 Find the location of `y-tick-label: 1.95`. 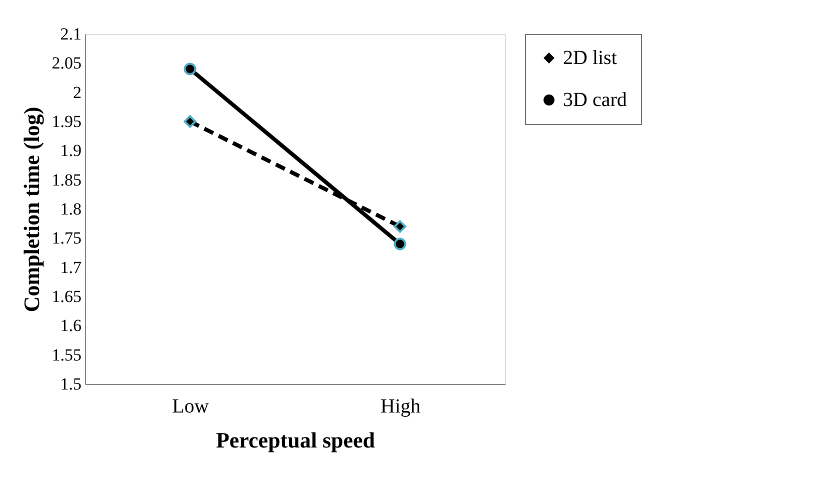

y-tick-label: 1.95 is located at coordinates (67, 121).